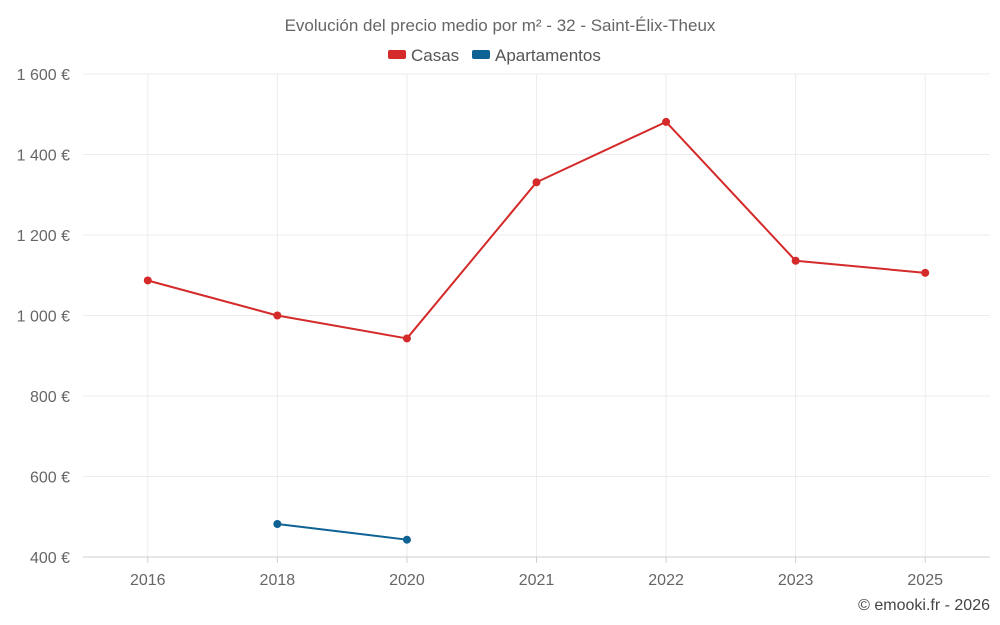  I want to click on credit-text: © emooki.fr - 2026, so click(924, 605).